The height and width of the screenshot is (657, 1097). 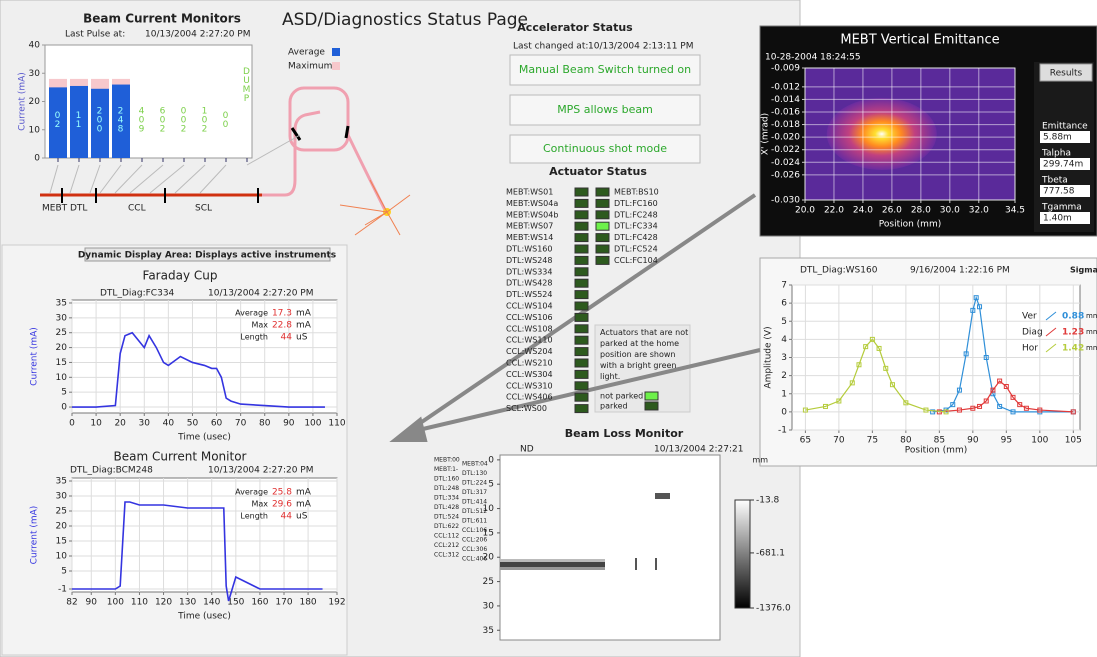 What do you see at coordinates (62, 590) in the screenshot?
I see `y-tick-label: -1` at bounding box center [62, 590].